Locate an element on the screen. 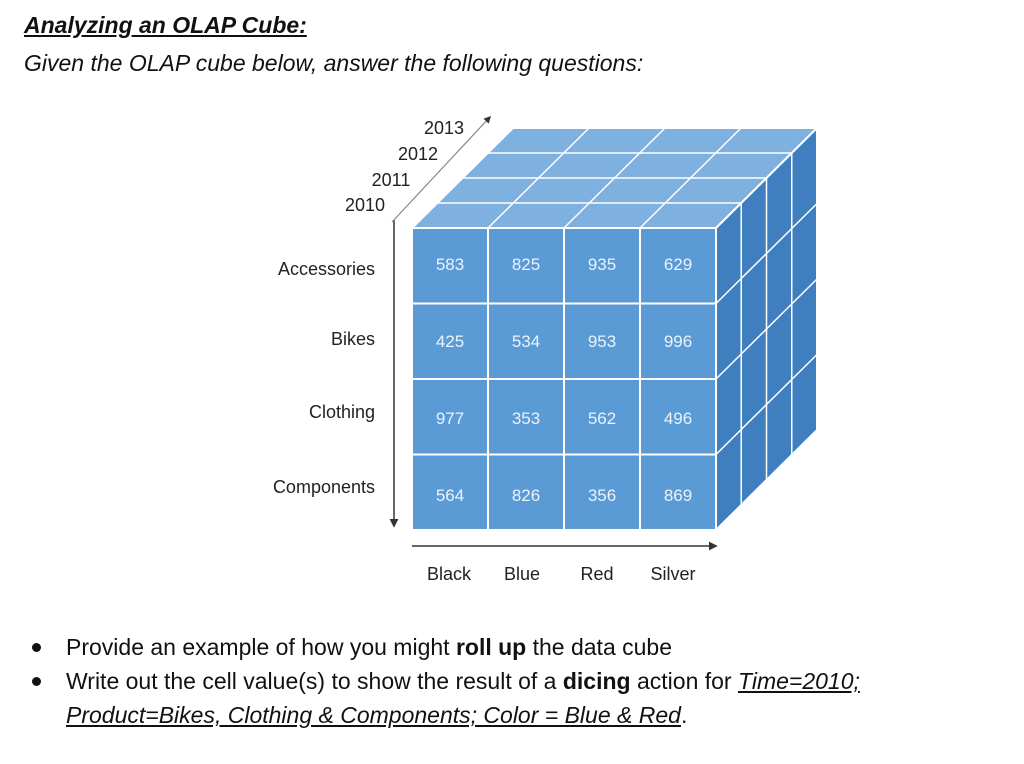  product-label: Accessories is located at coordinates (326, 269).